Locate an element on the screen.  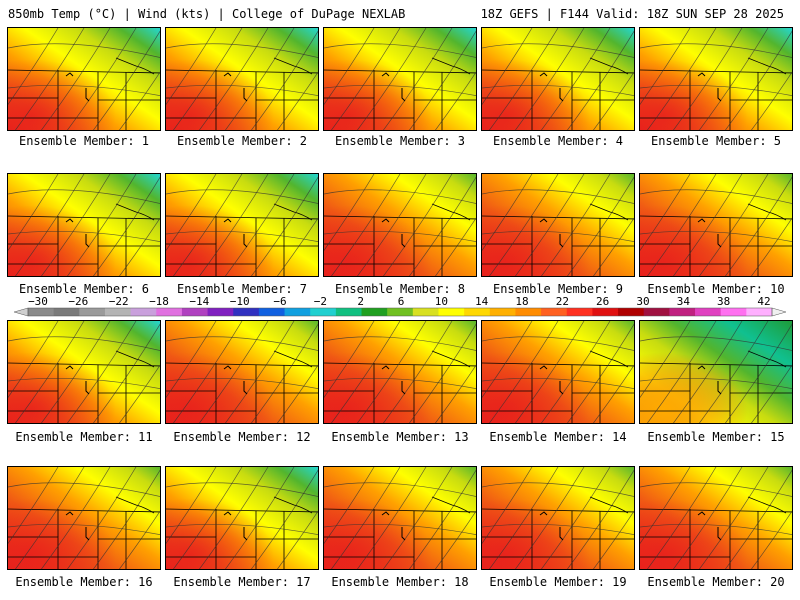
ensemble-member-label: Ensemble Member: 9 is located at coordinates (558, 289).